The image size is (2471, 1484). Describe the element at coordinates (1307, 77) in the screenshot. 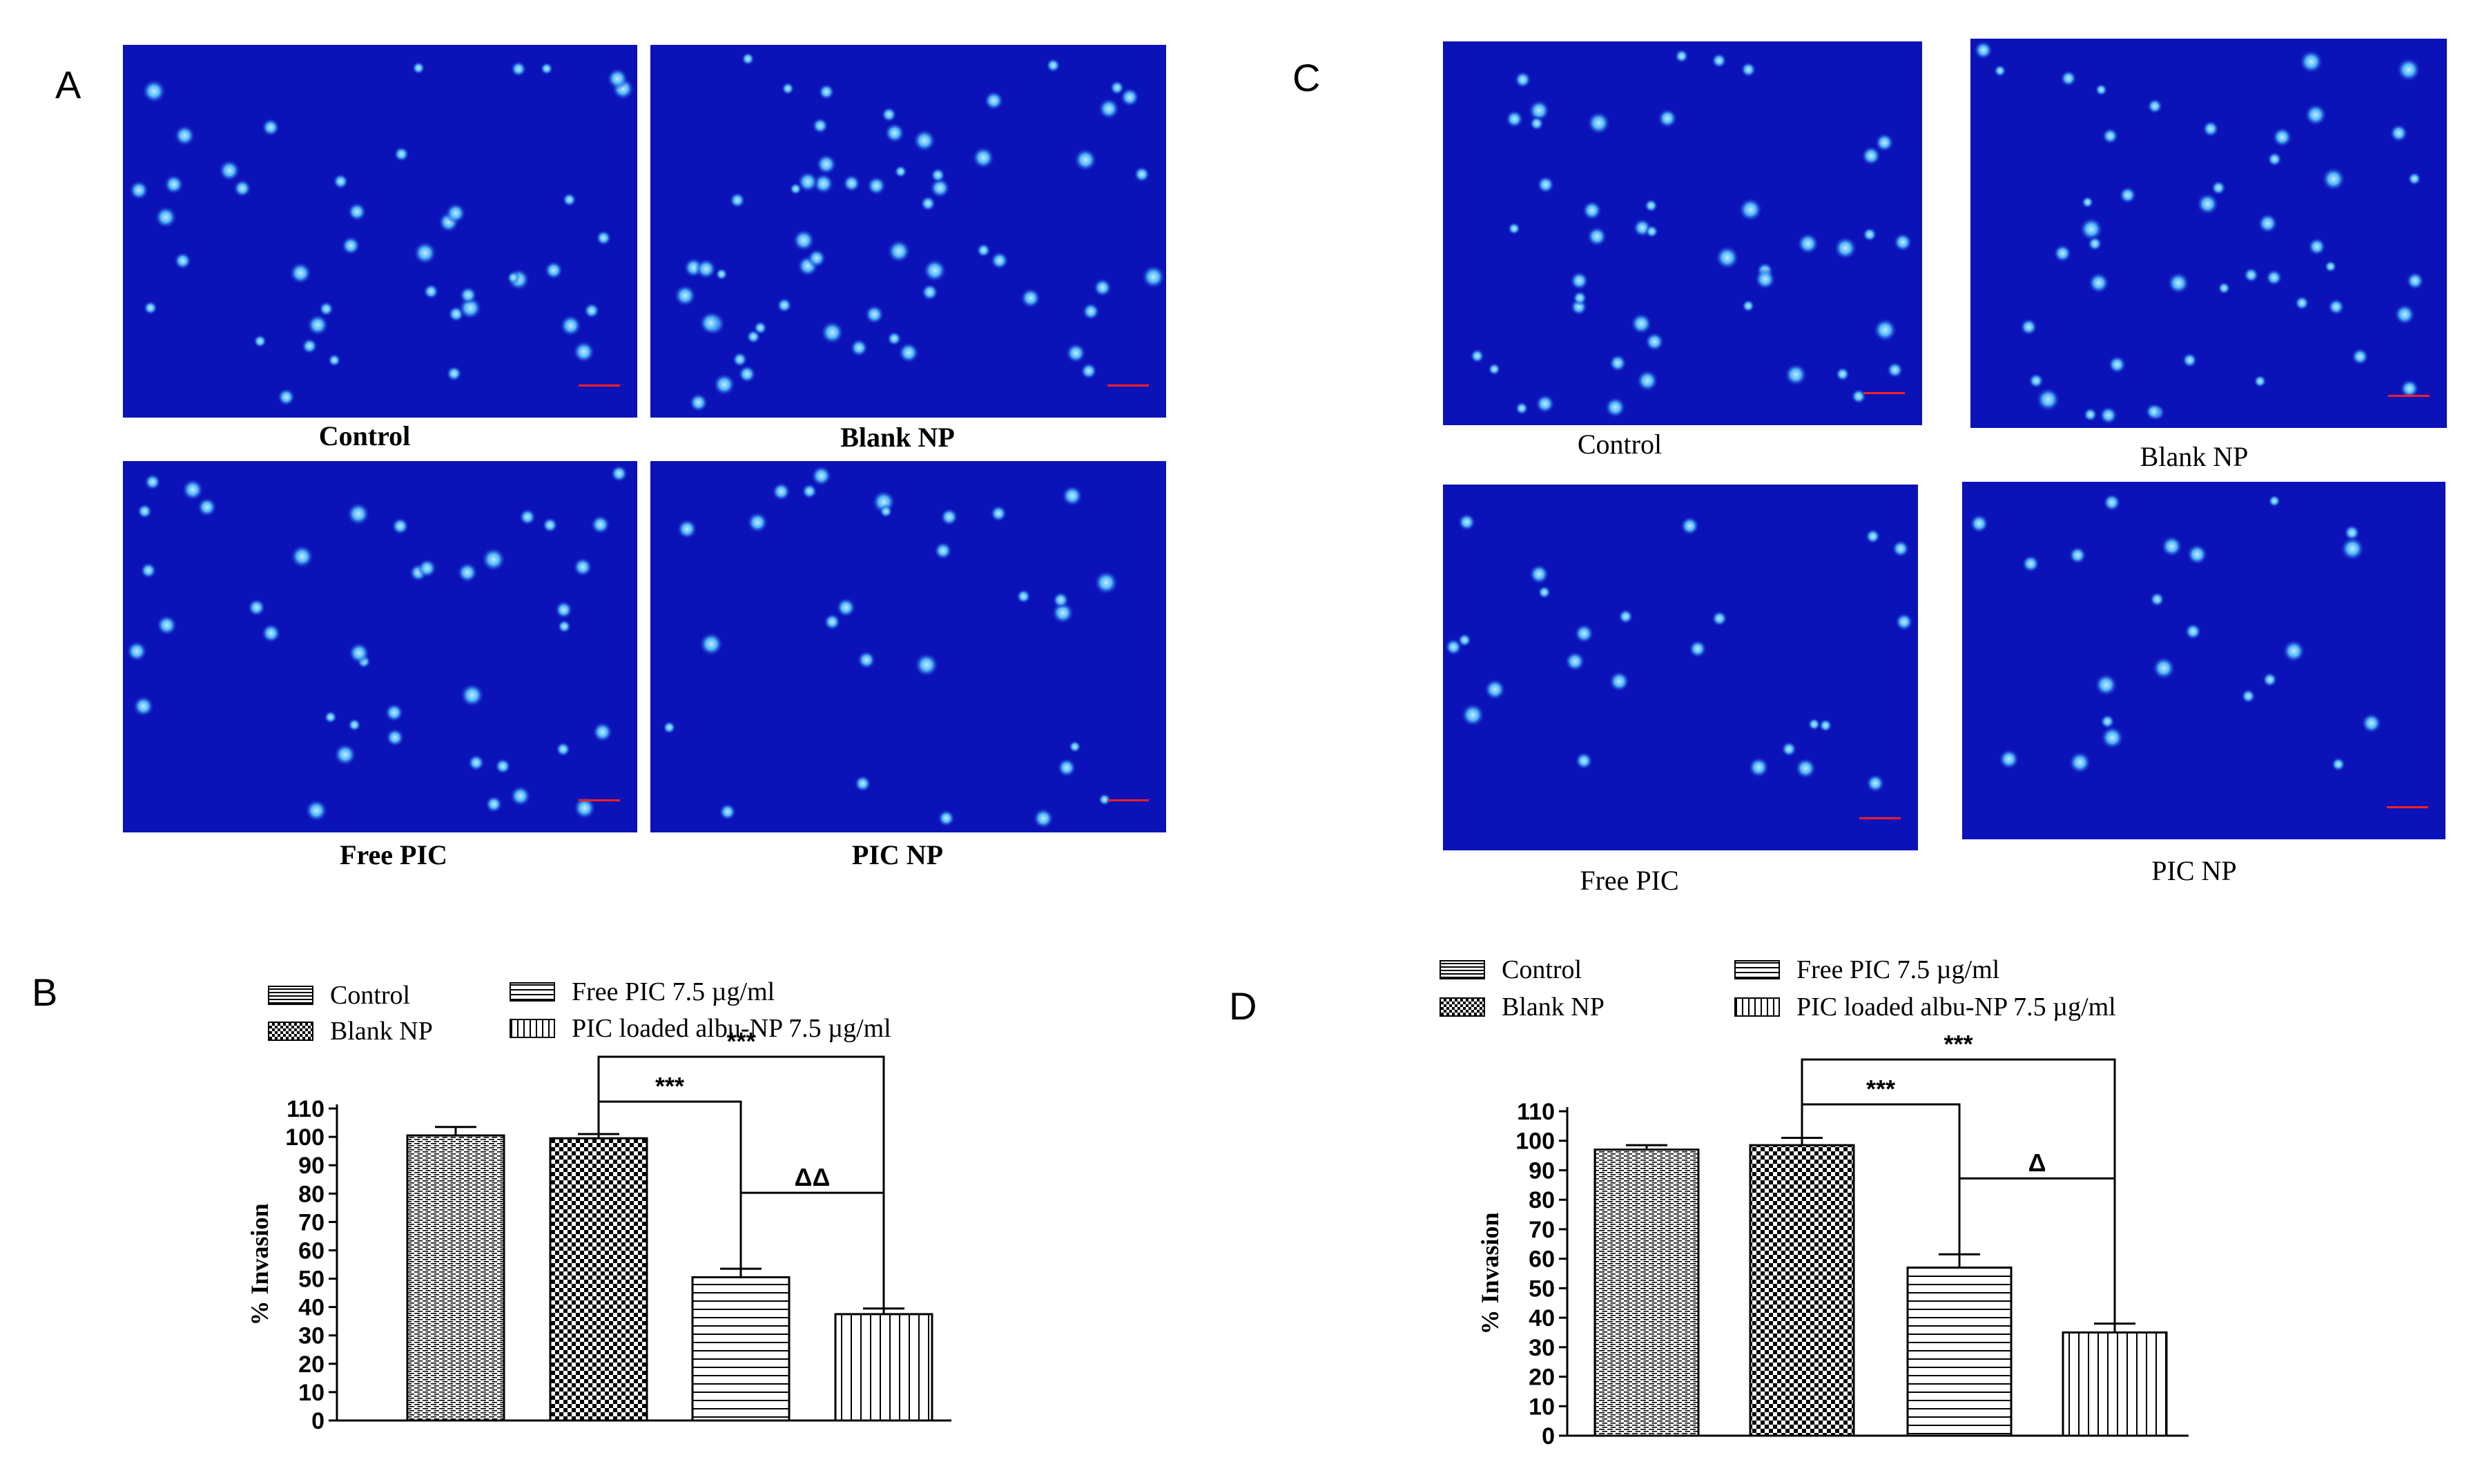

I see `panel-letter-c: C` at that location.